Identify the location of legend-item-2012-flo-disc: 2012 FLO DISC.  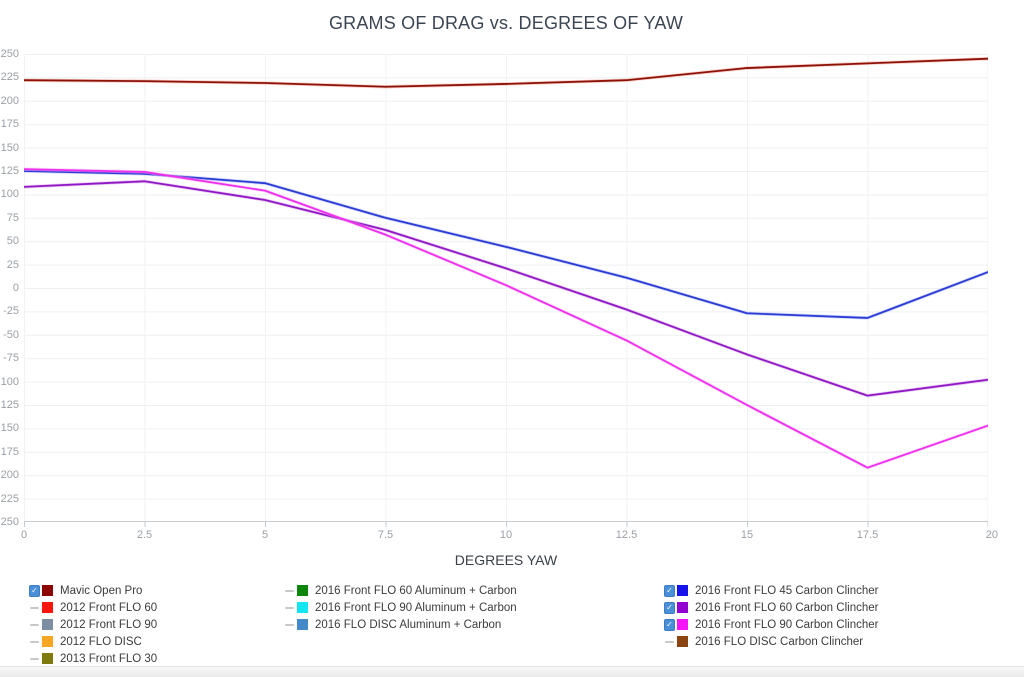
(93, 641).